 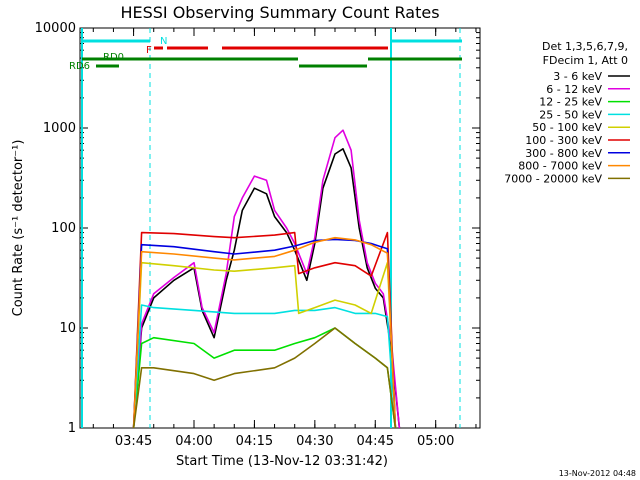 What do you see at coordinates (563, 140) in the screenshot?
I see `legend-label: 100 - 300 keV` at bounding box center [563, 140].